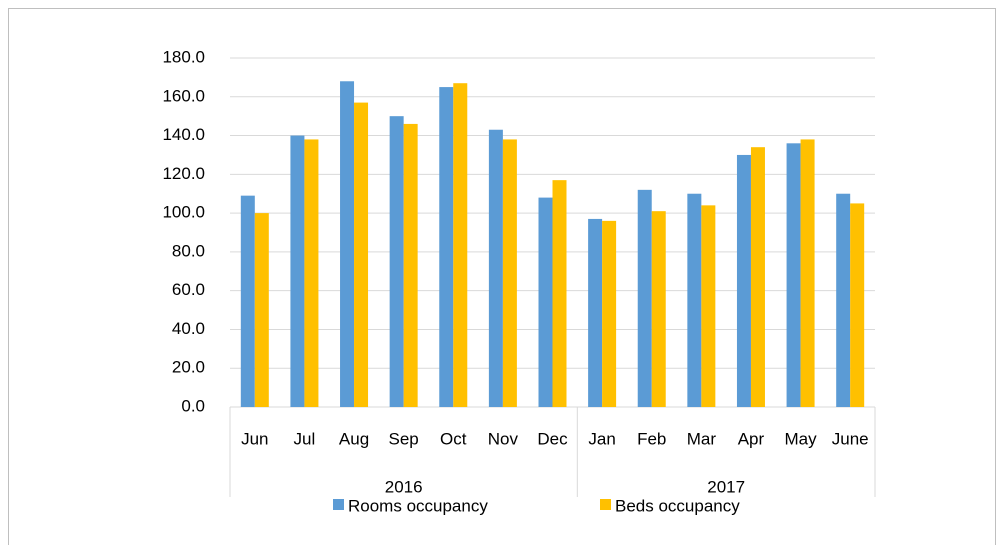  Describe the element at coordinates (183, 173) in the screenshot. I see `y-tick-label: 120.0` at that location.